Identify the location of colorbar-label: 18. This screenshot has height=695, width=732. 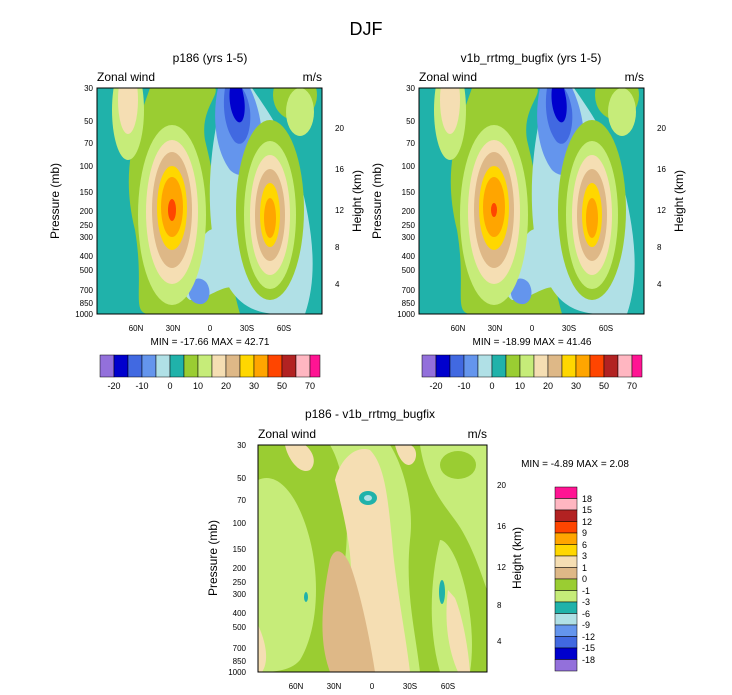
(587, 499).